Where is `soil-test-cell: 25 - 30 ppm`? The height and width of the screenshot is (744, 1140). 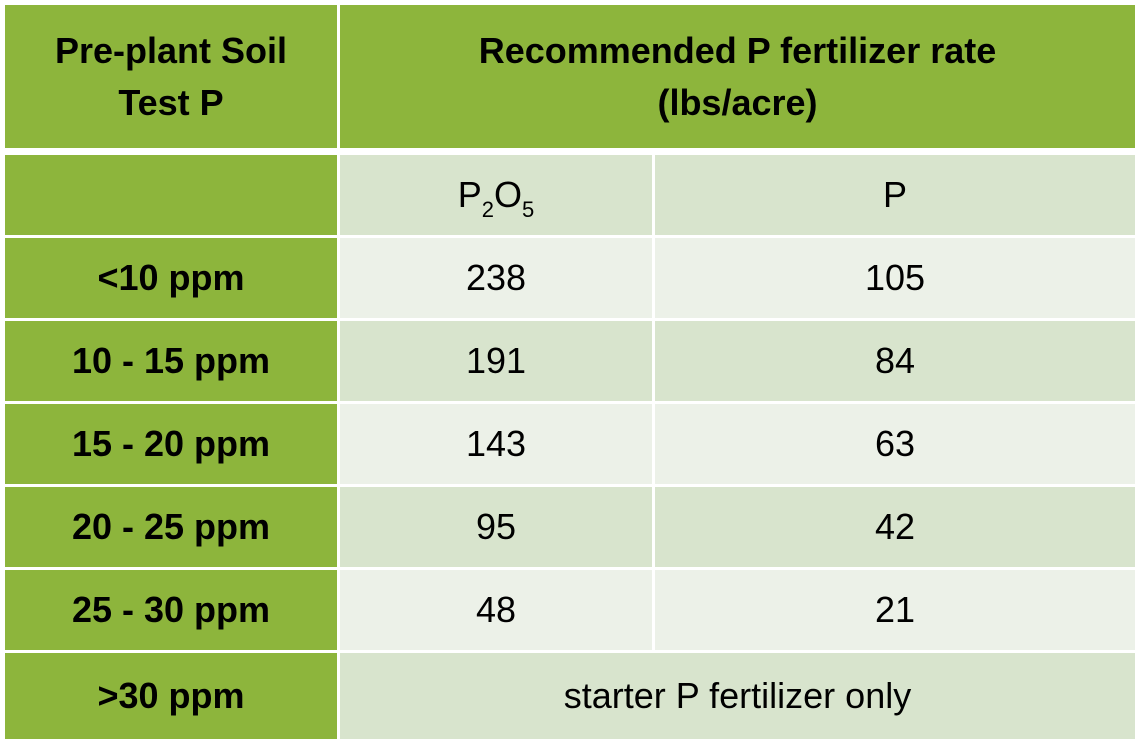 soil-test-cell: 25 - 30 ppm is located at coordinates (172, 611).